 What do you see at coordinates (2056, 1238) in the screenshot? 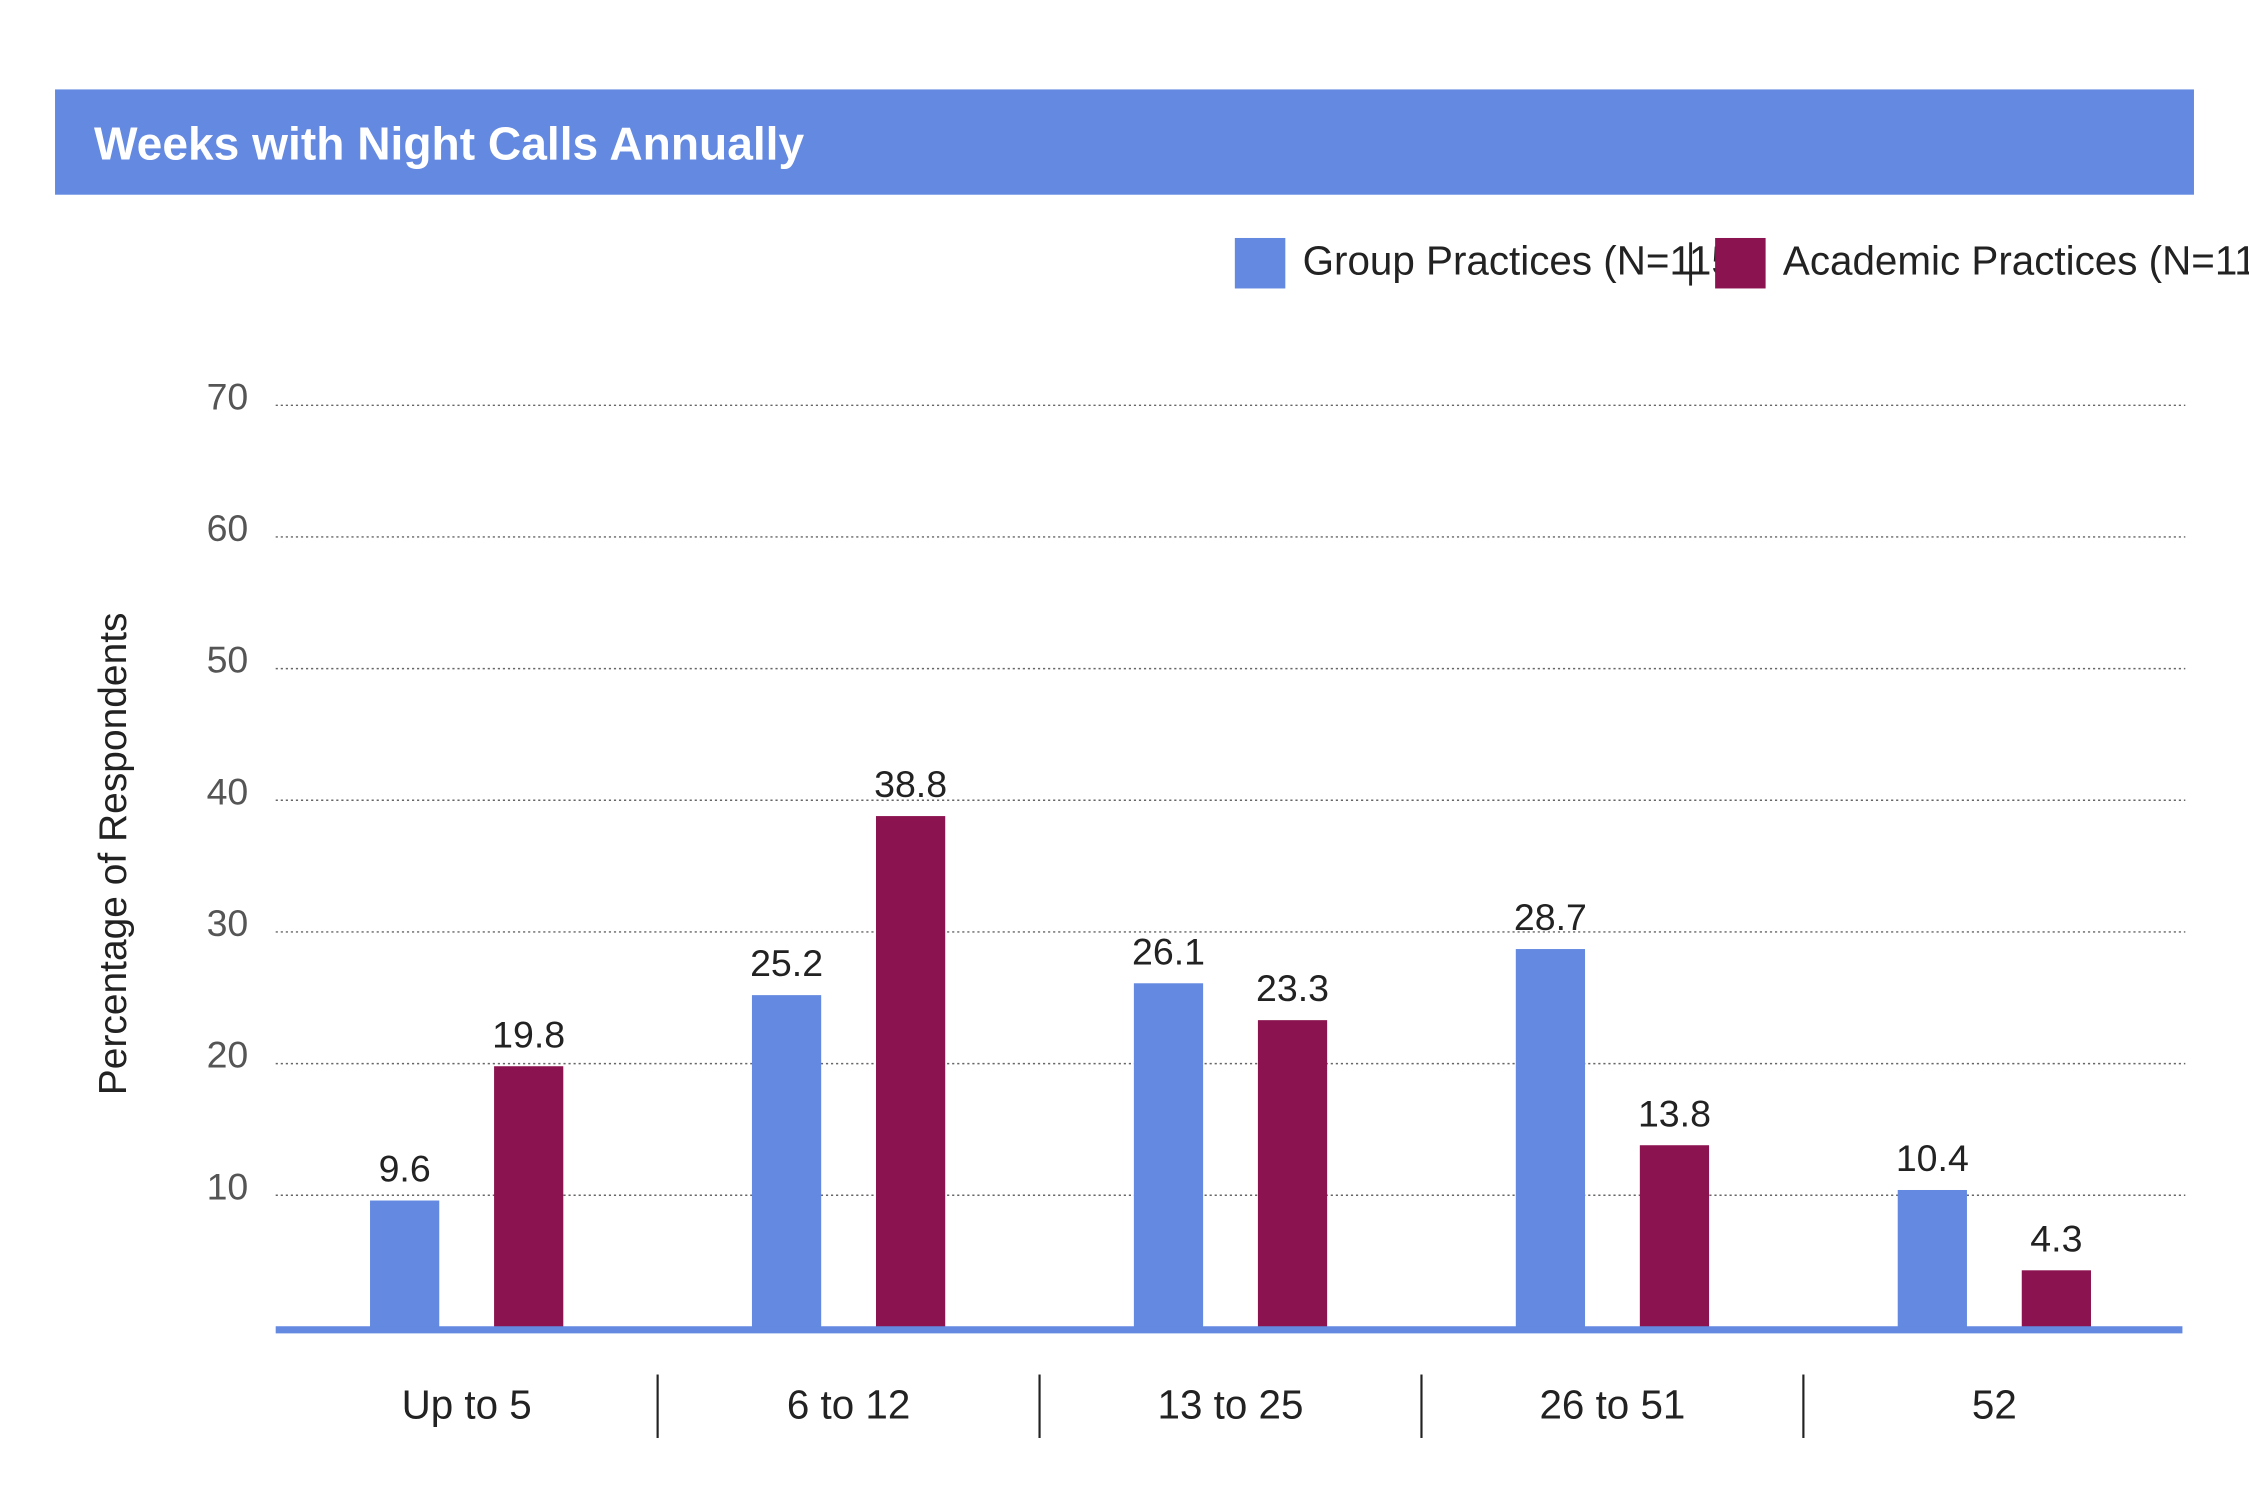
I see `value-label: 4.3` at bounding box center [2056, 1238].